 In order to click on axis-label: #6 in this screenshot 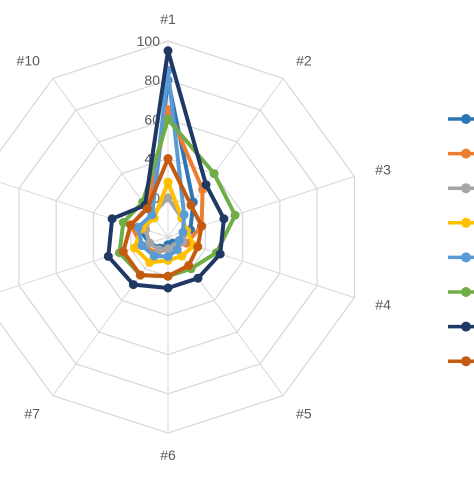, I will do `click(168, 455)`.